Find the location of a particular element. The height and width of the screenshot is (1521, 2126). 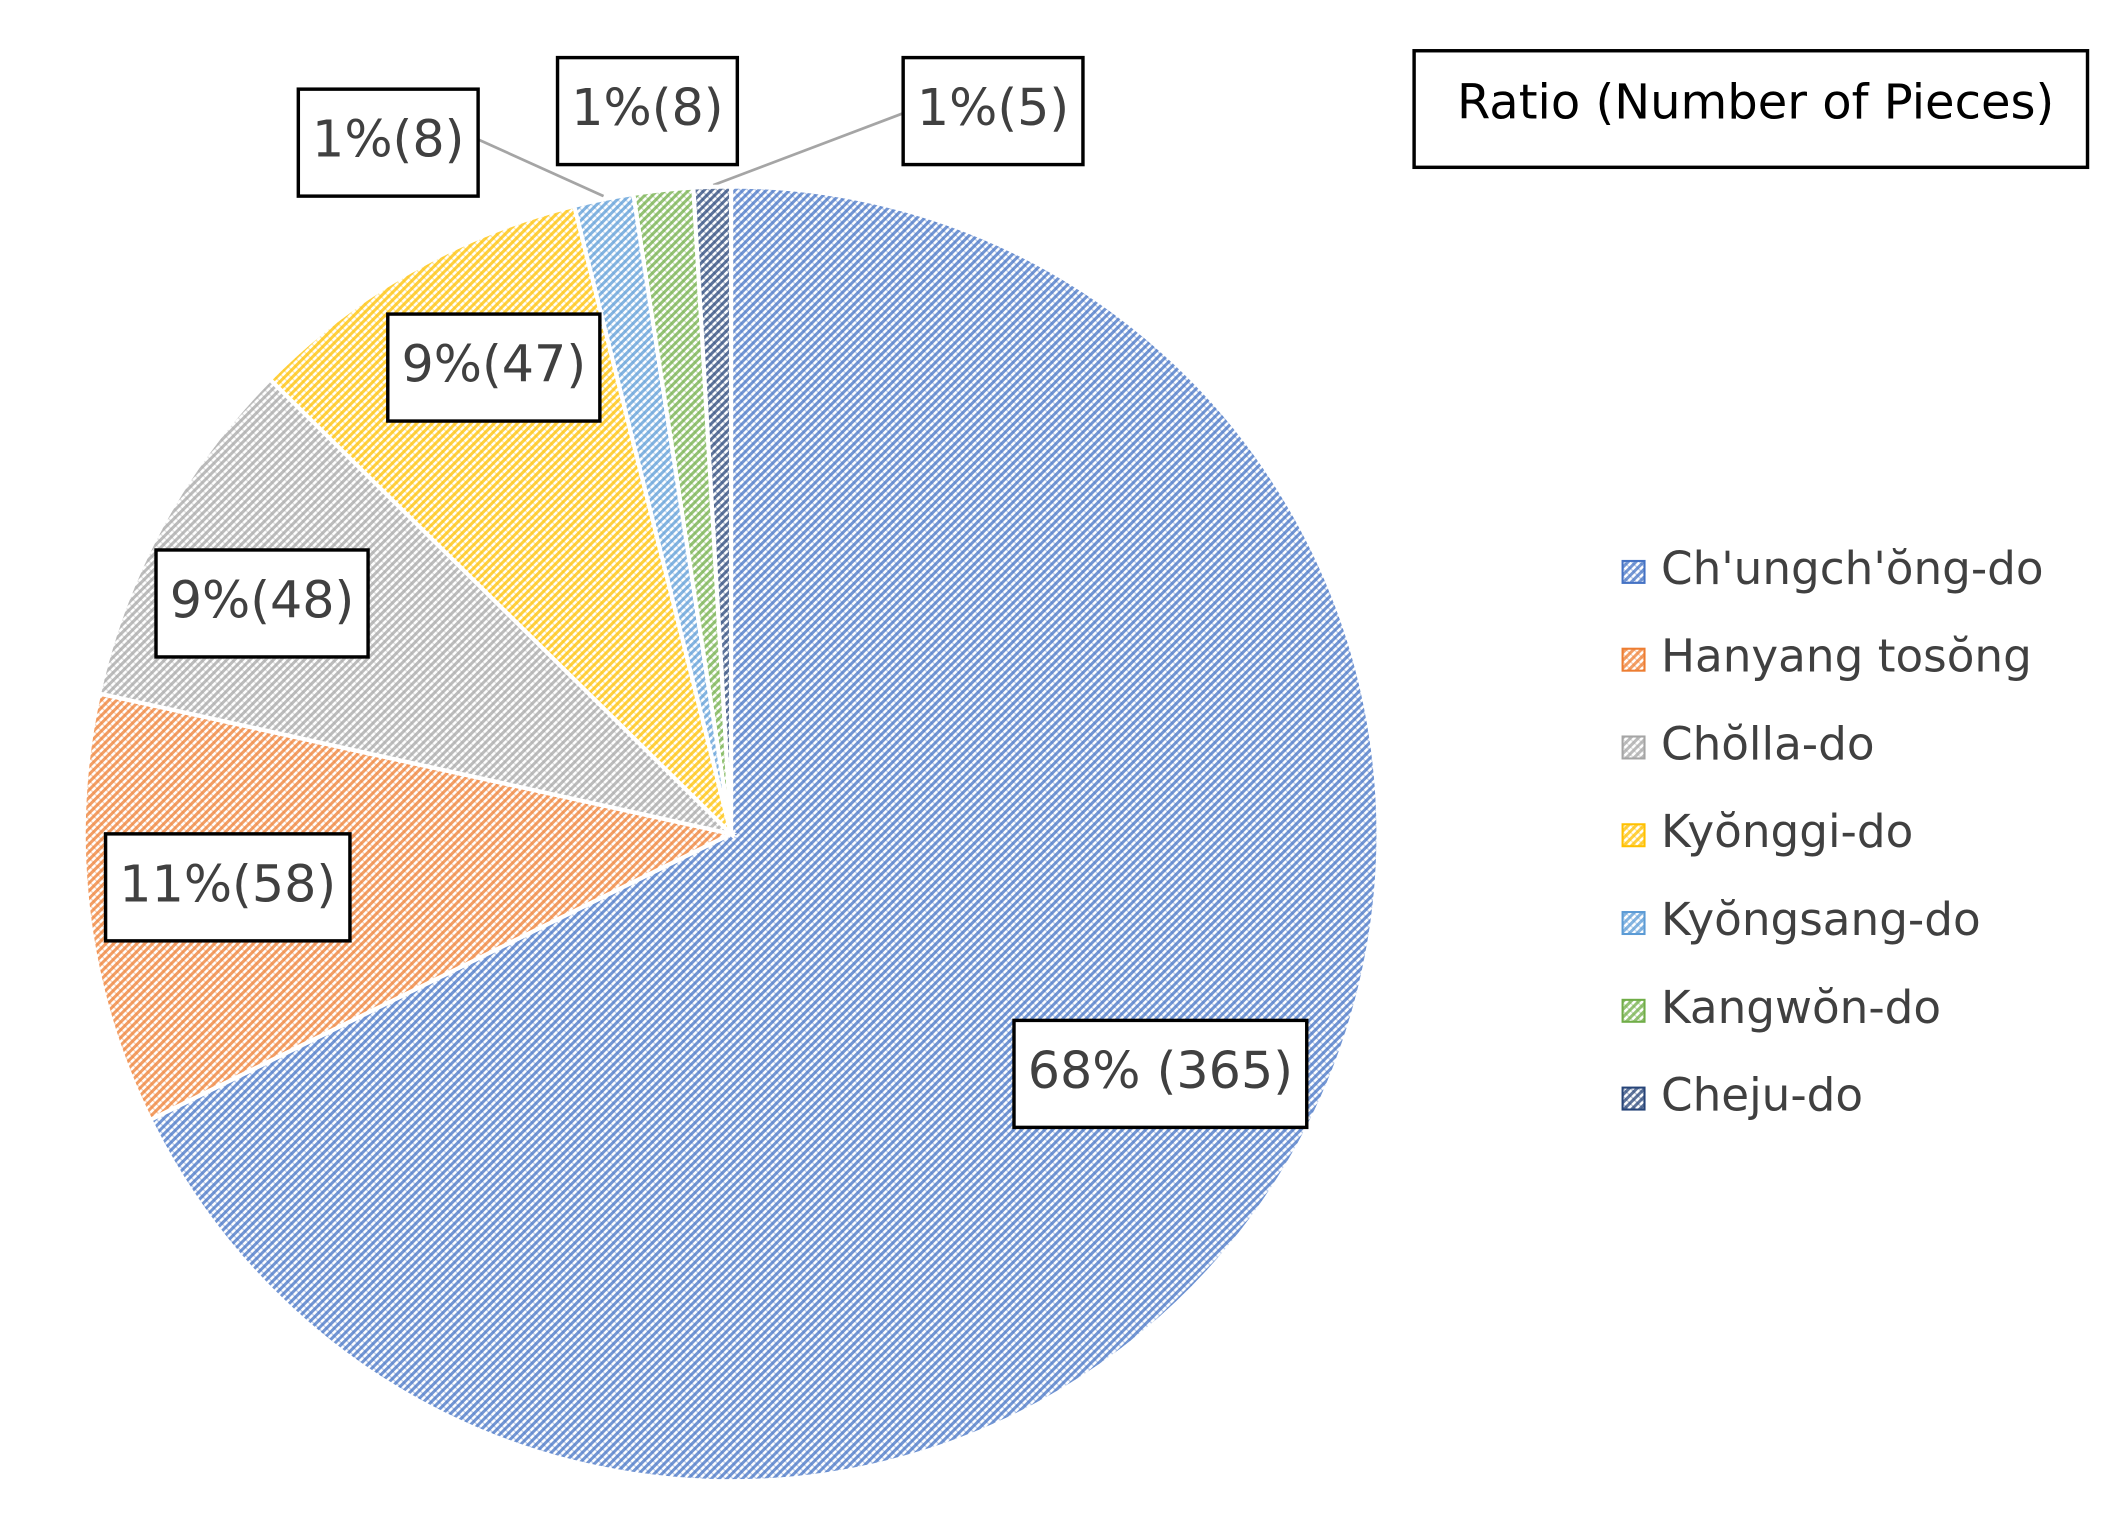

legend-label: Kyŏnggi-do is located at coordinates (1787, 831).